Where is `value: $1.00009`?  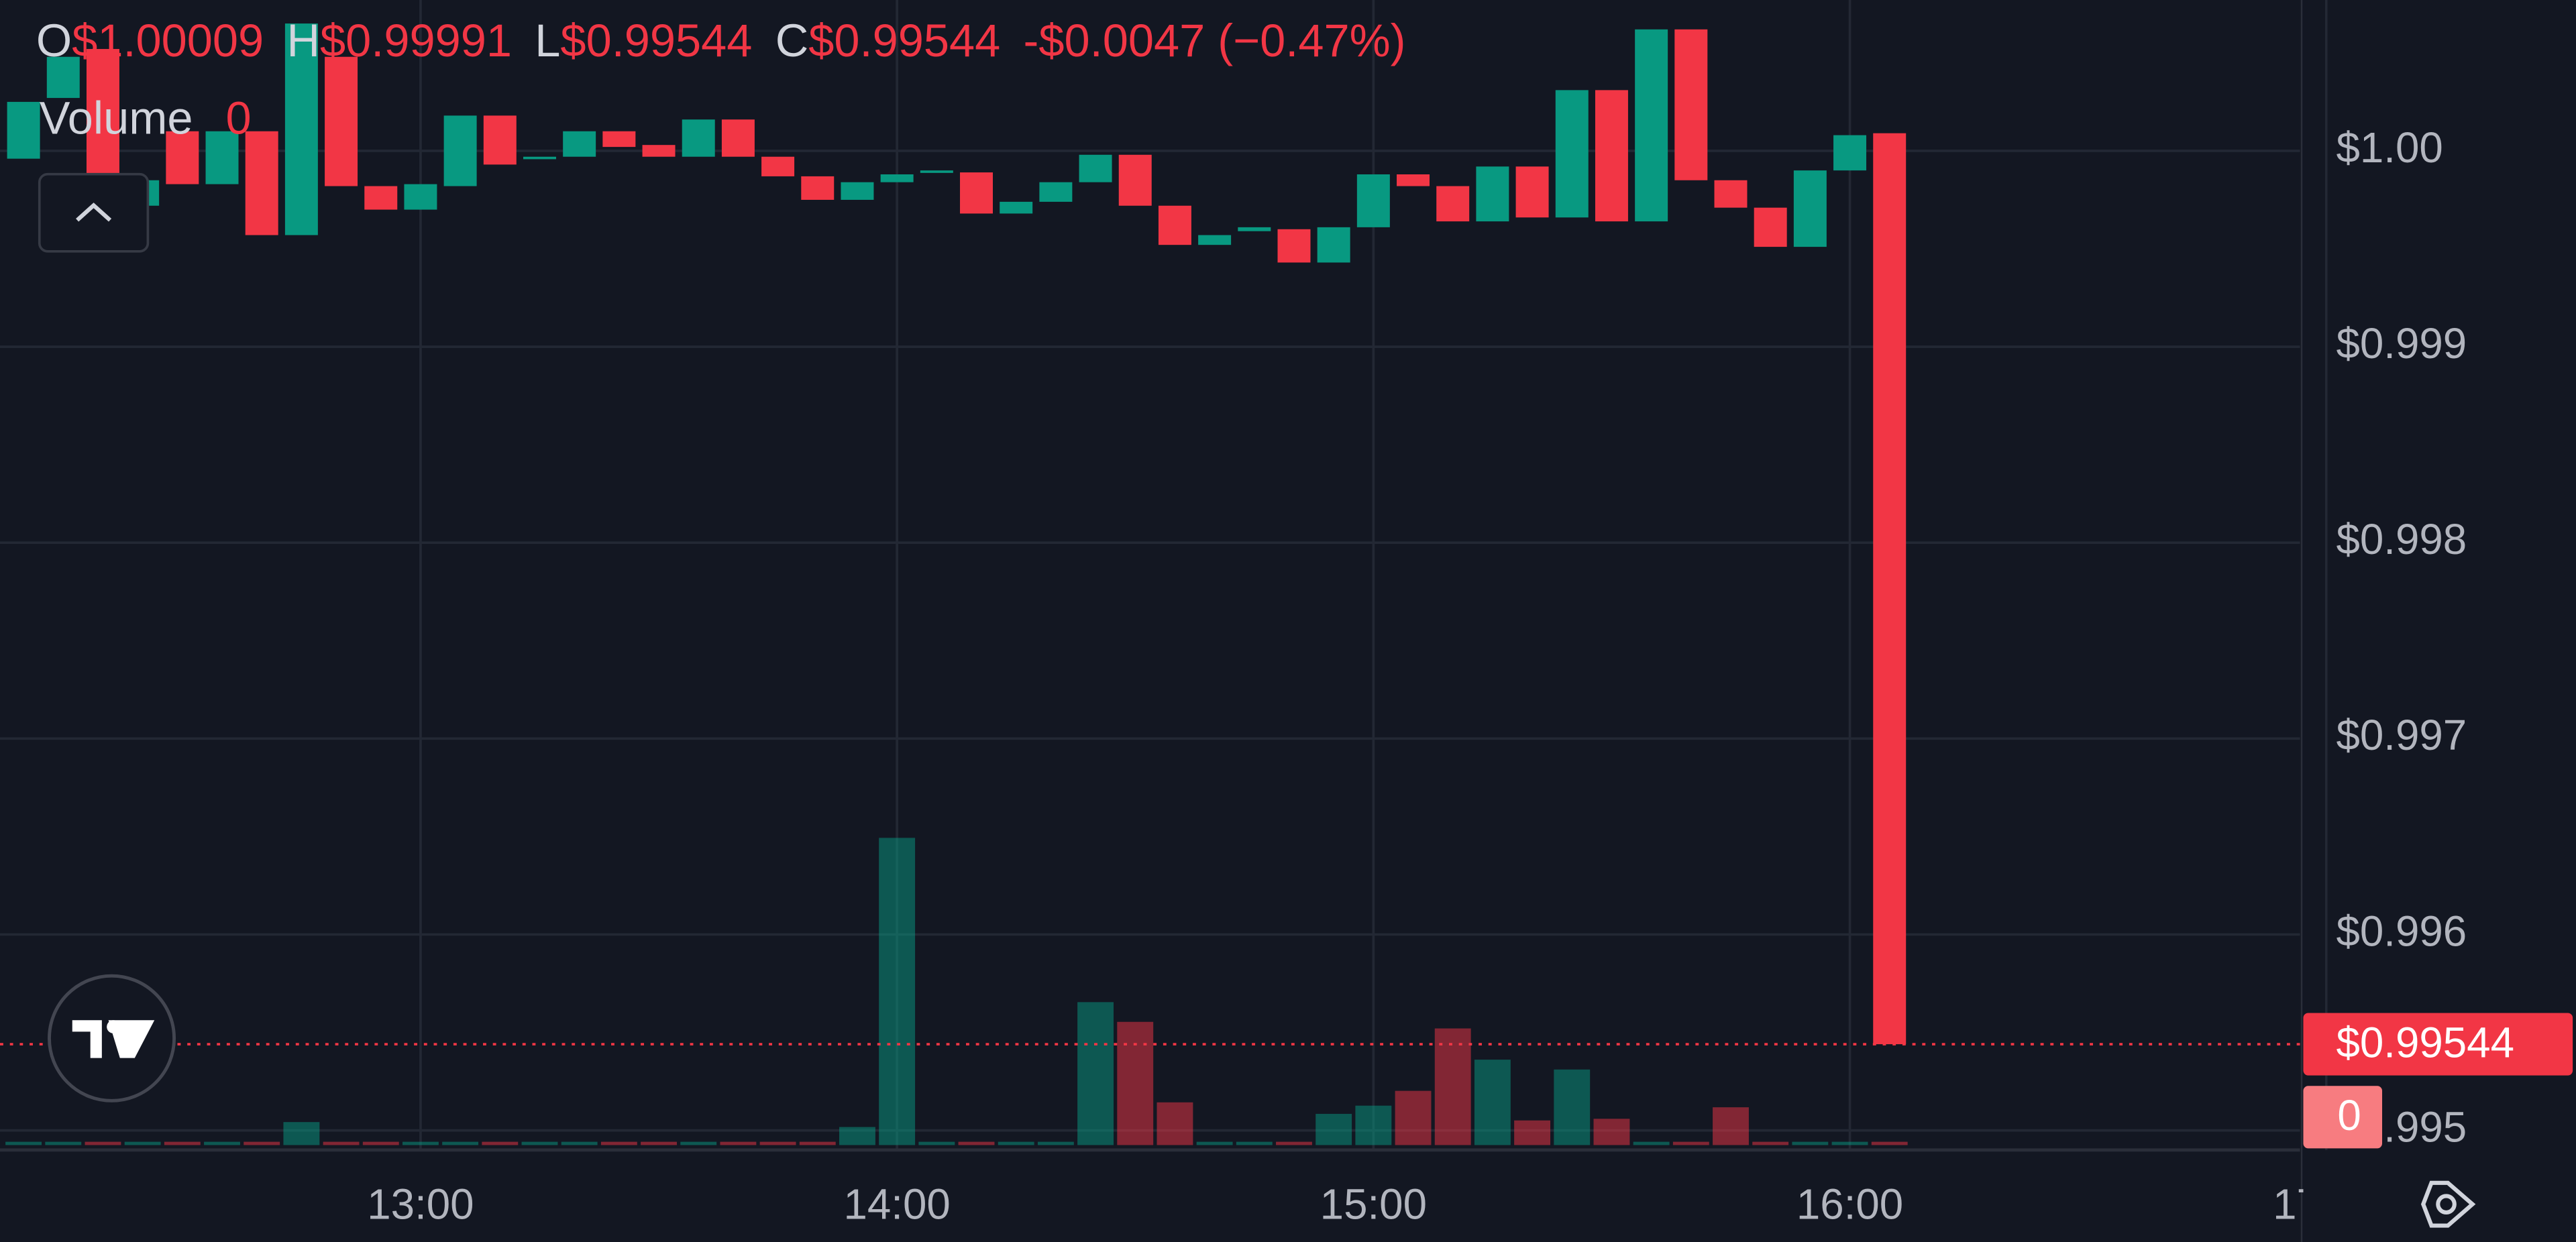
value: $1.00009 is located at coordinates (168, 40).